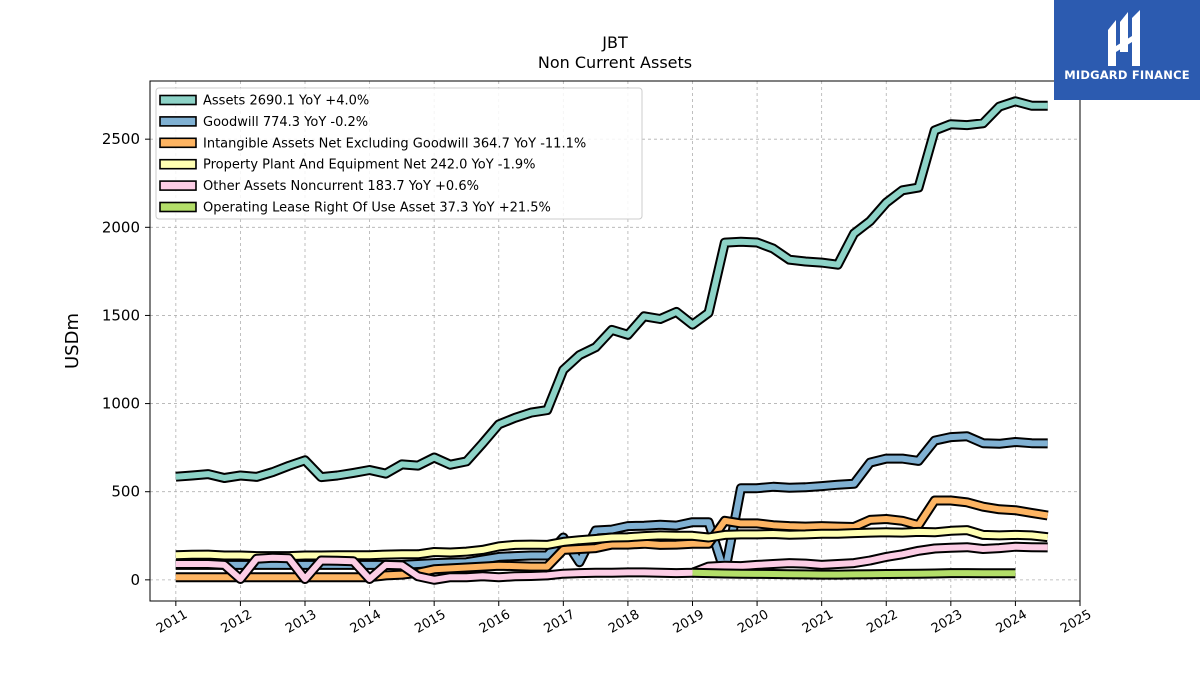 The height and width of the screenshot is (675, 1200). I want to click on y-tick-label: 1500, so click(121, 315).